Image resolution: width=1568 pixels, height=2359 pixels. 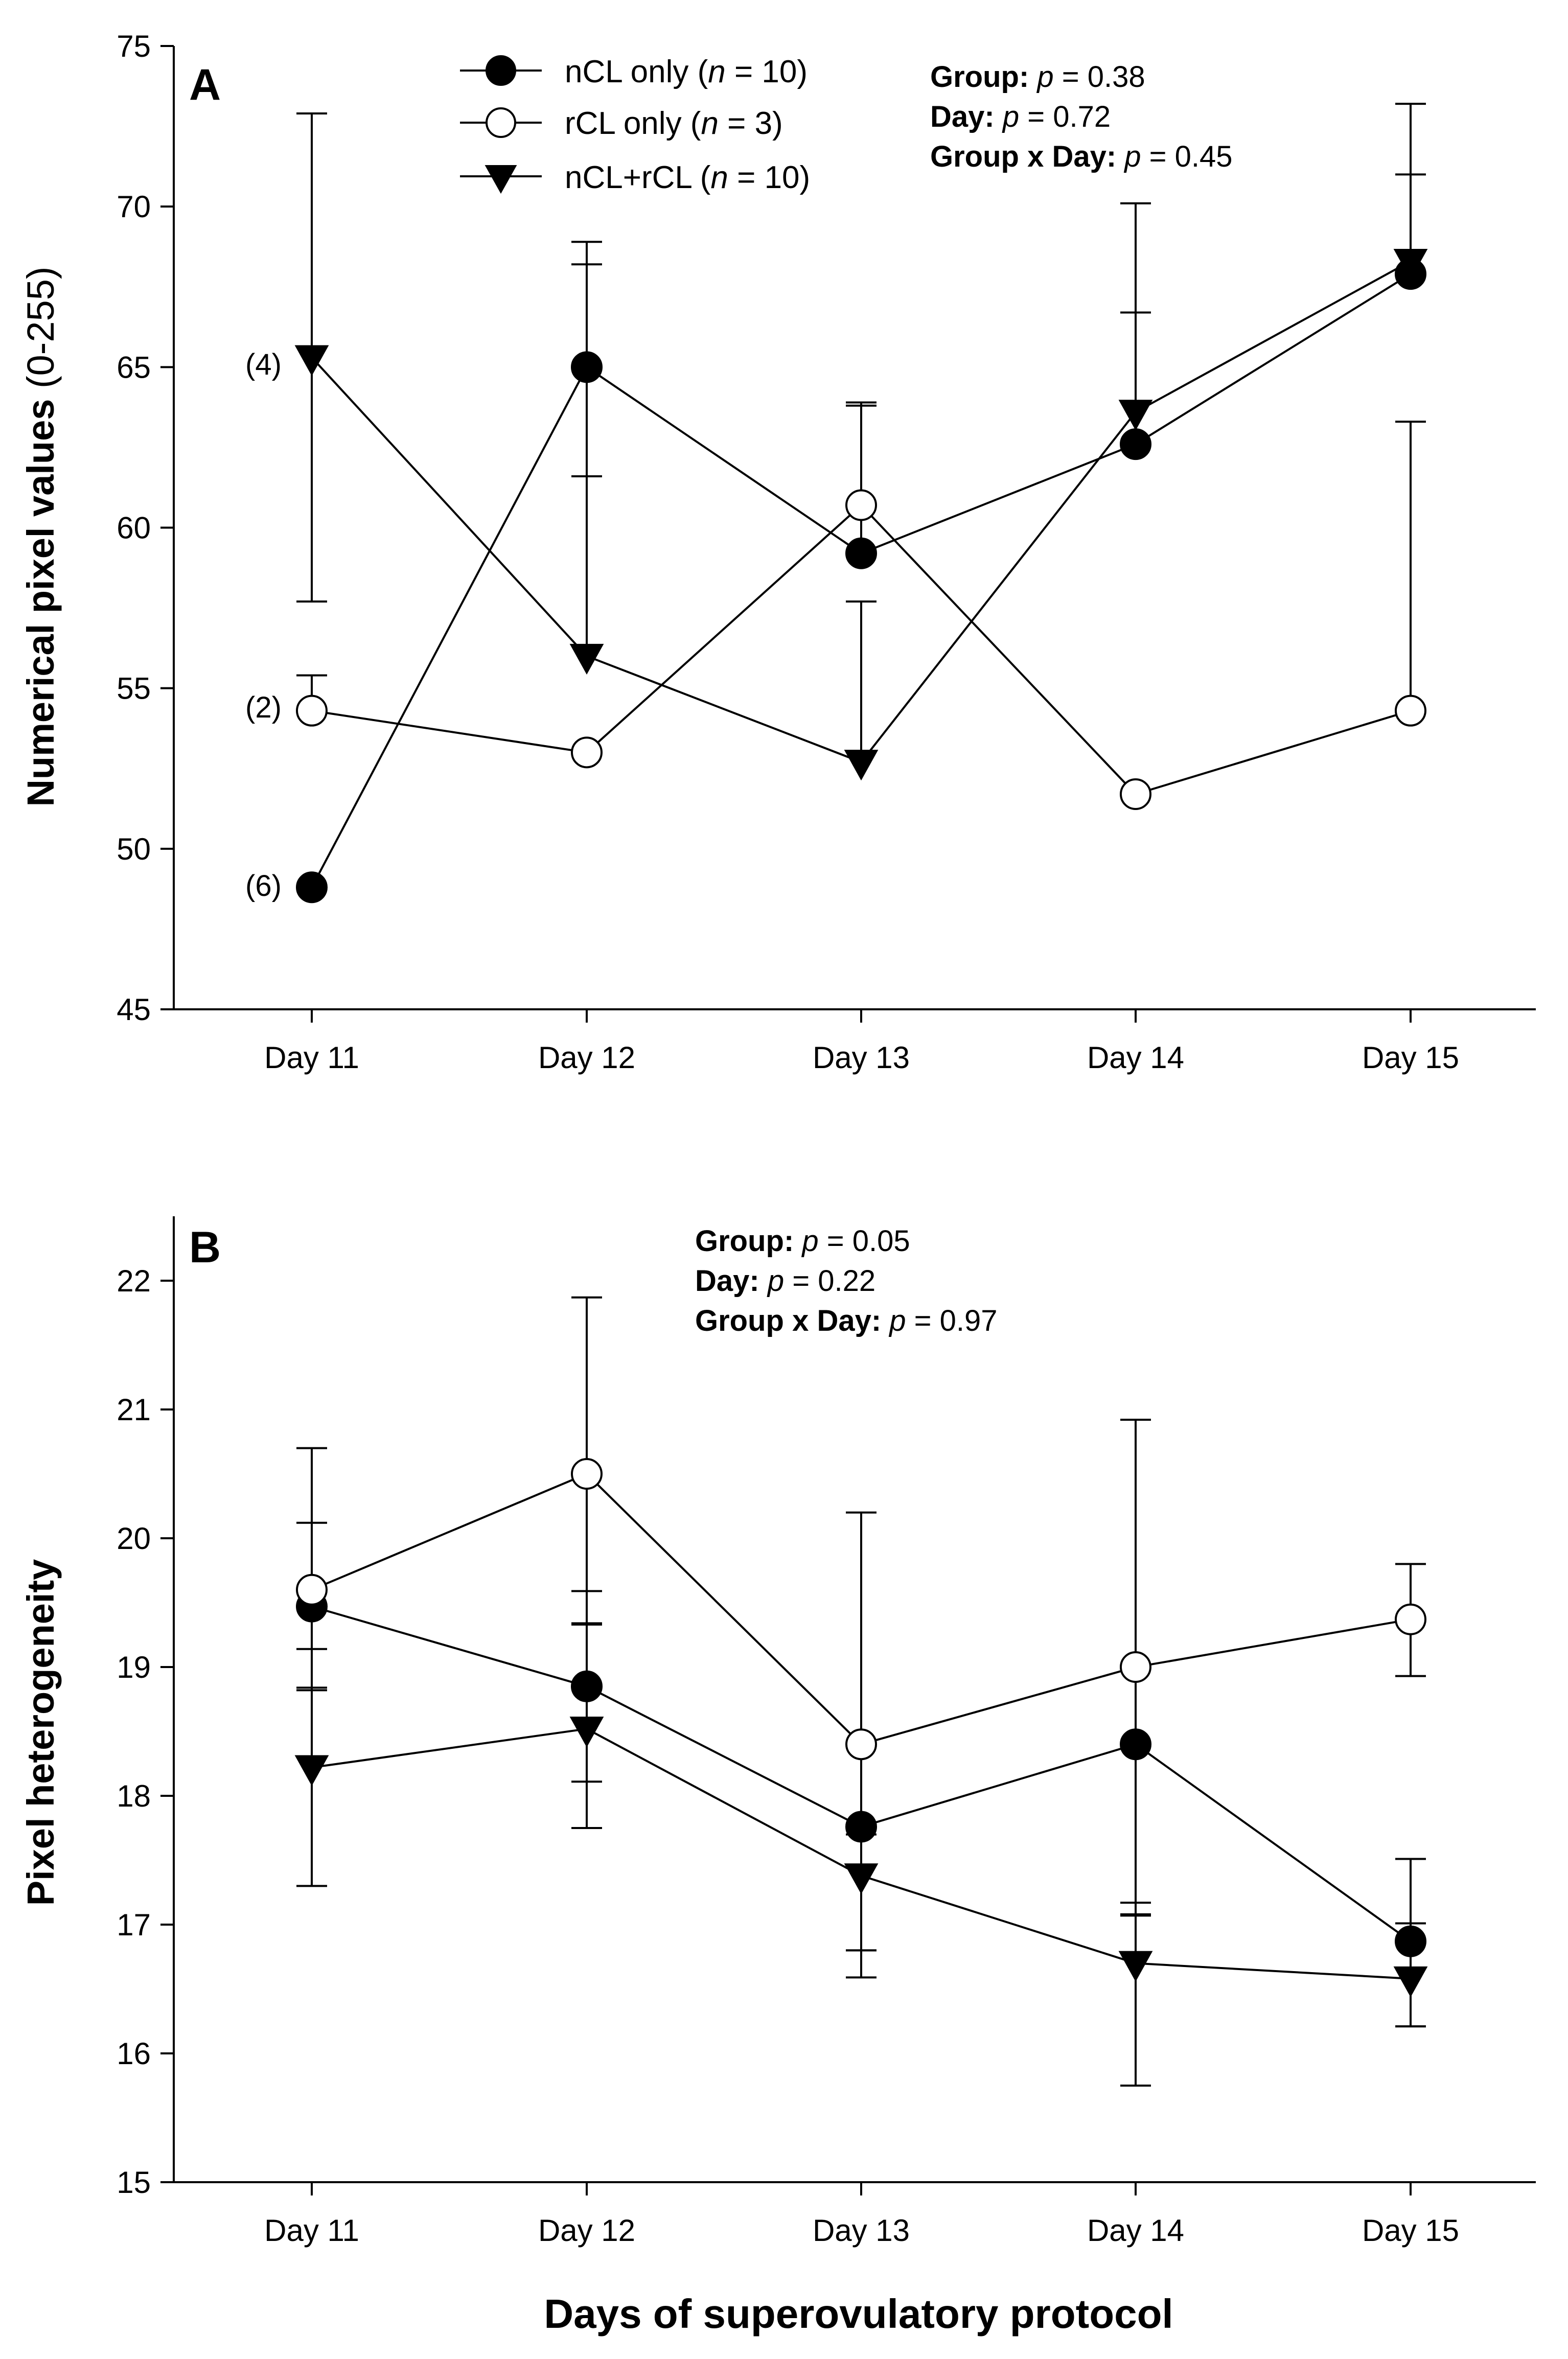 I want to click on annotation-n-4: (4), so click(x=263, y=364).